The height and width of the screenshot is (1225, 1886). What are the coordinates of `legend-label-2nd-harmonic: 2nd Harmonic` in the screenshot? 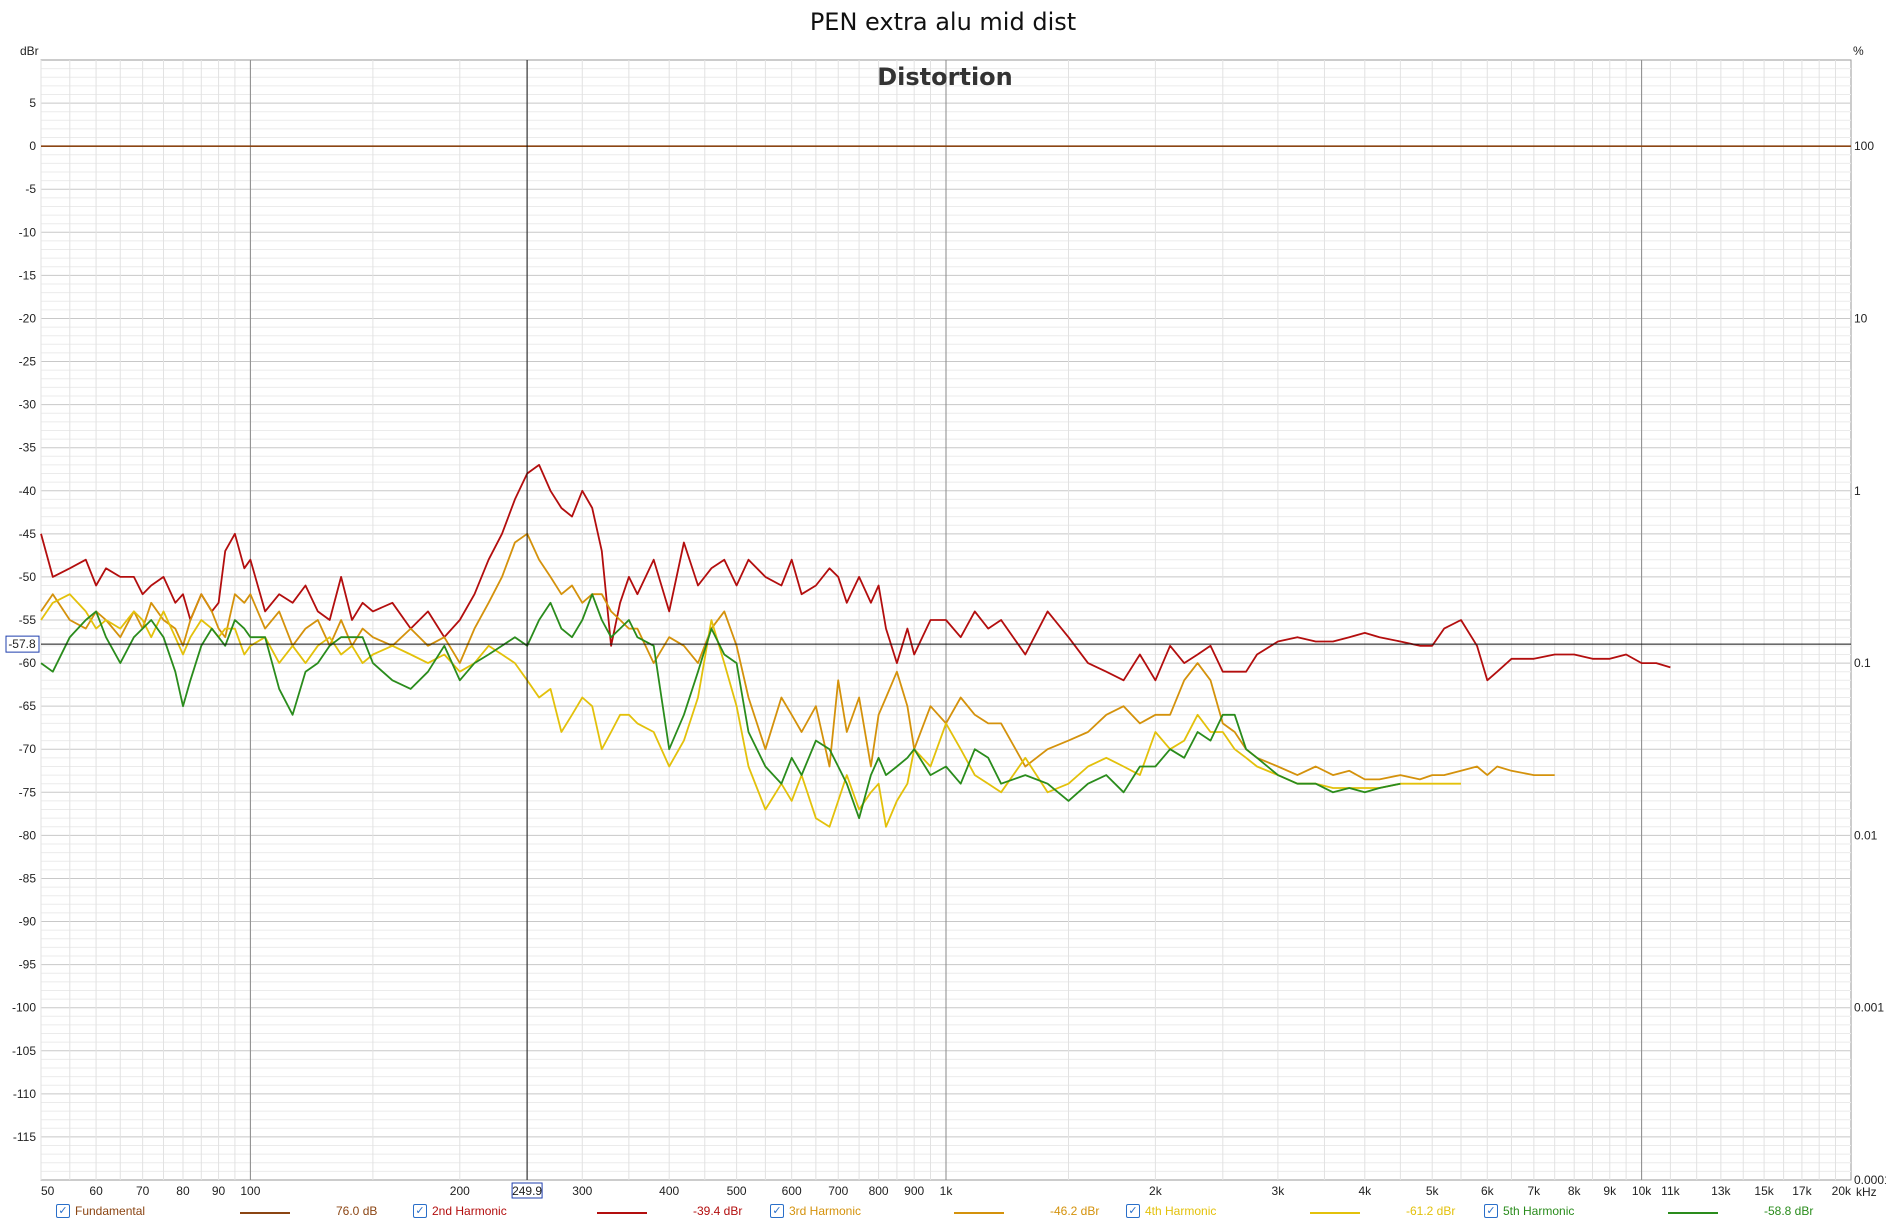 It's located at (469, 1211).